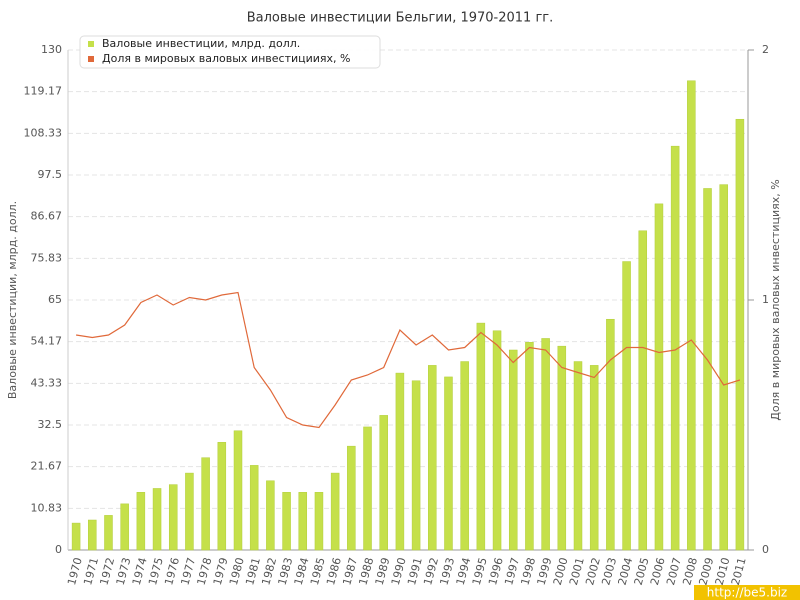 The image size is (800, 600). What do you see at coordinates (12, 300) in the screenshot?
I see `y-axis-label: Валовые инвестиции, млрд. долл.` at bounding box center [12, 300].